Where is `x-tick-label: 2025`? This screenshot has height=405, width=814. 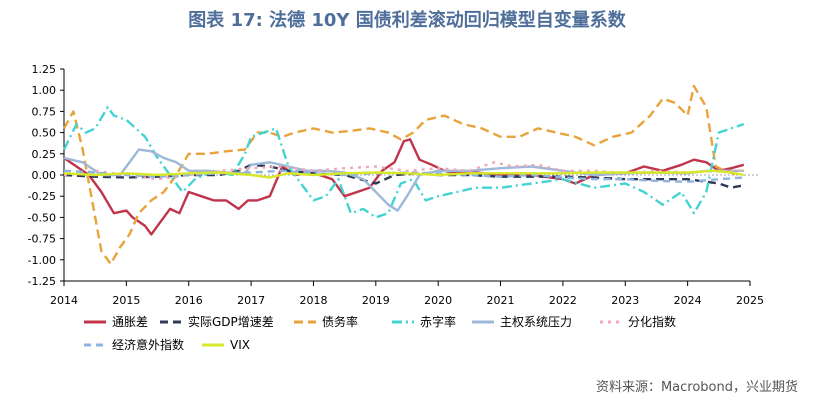
x-tick-label: 2025 is located at coordinates (750, 300).